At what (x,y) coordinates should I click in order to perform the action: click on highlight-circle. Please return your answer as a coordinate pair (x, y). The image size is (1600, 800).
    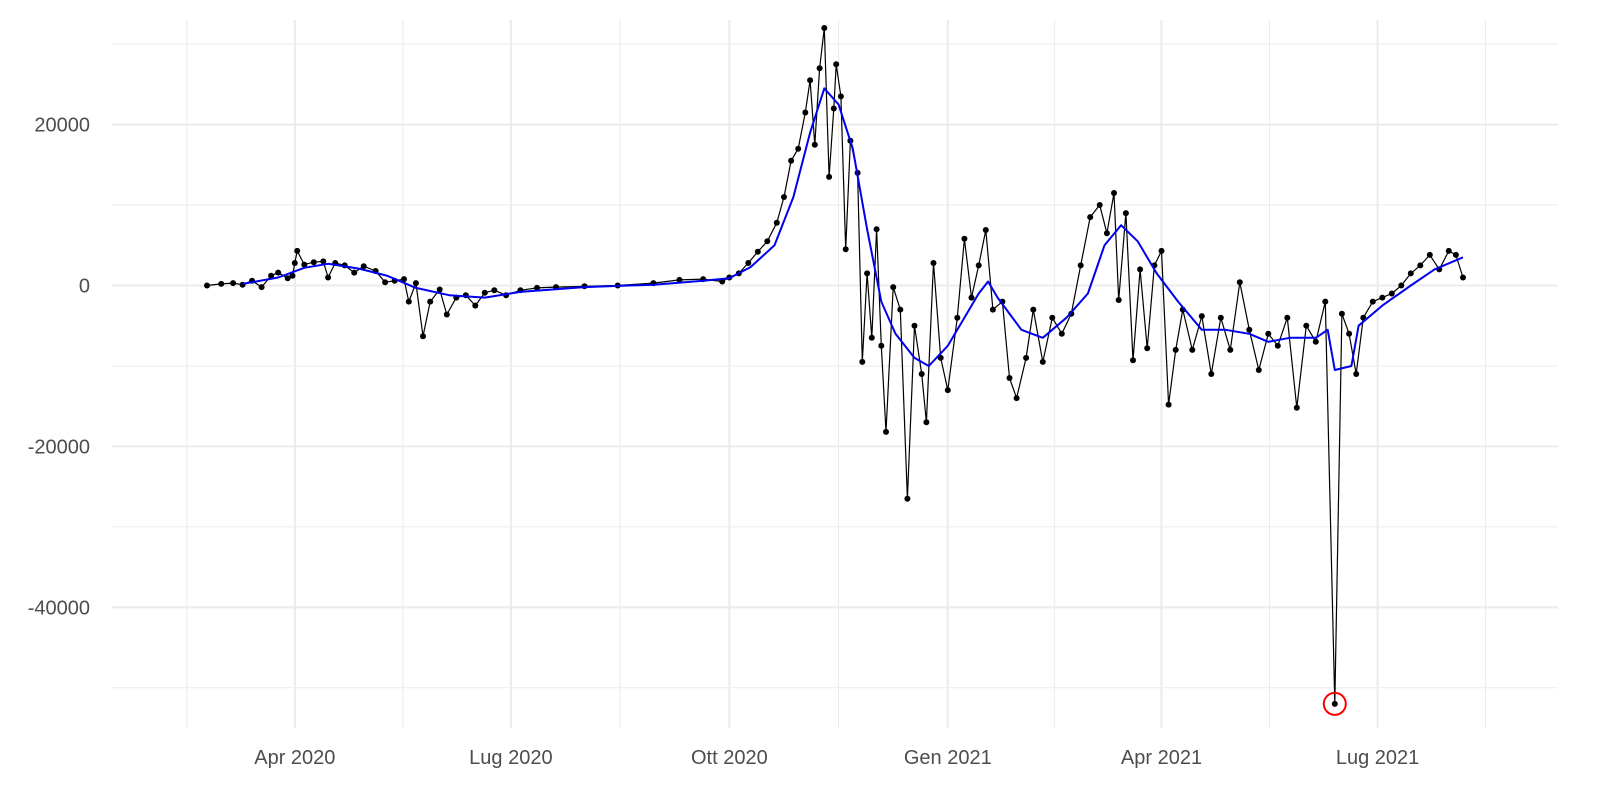
    Looking at the image, I should click on (1334, 703).